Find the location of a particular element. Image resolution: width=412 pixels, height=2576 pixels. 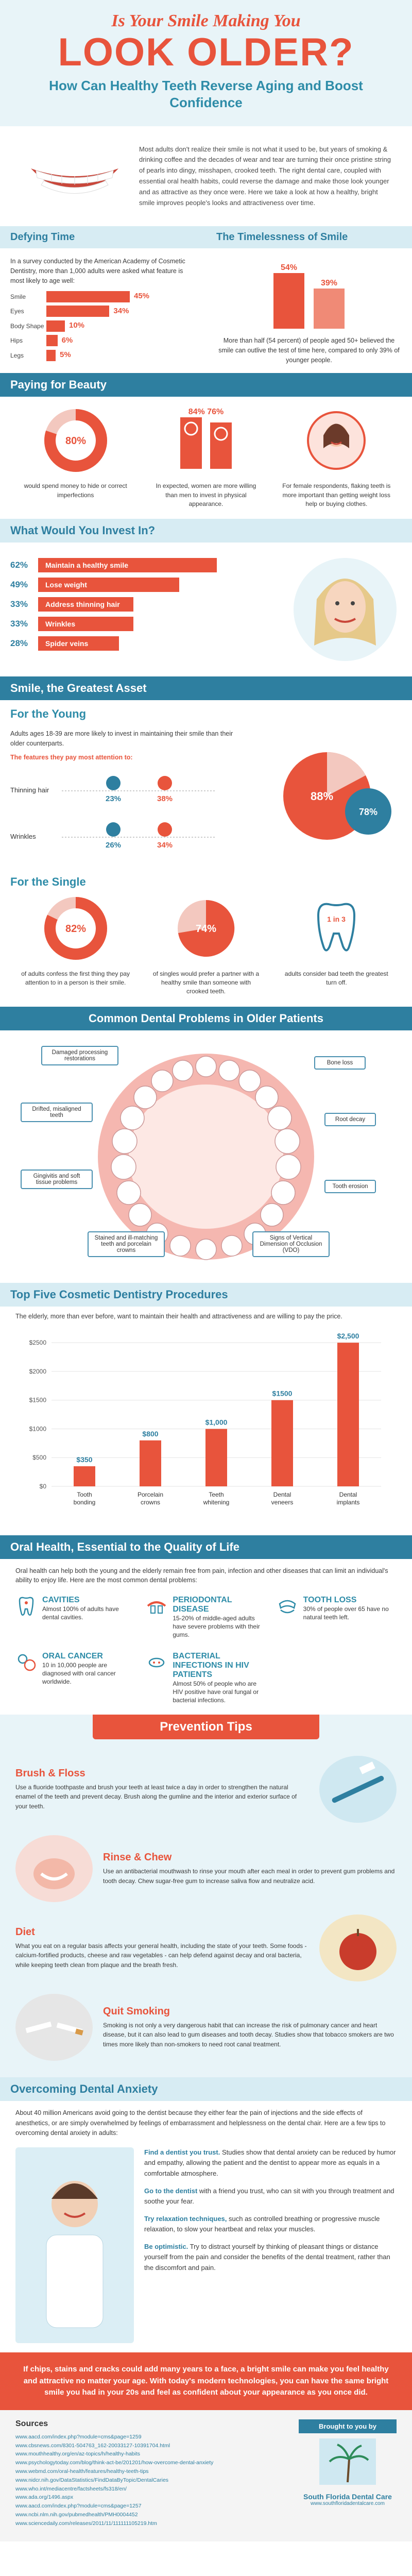

brought-by-label: Brought to you by is located at coordinates (348, 2426).